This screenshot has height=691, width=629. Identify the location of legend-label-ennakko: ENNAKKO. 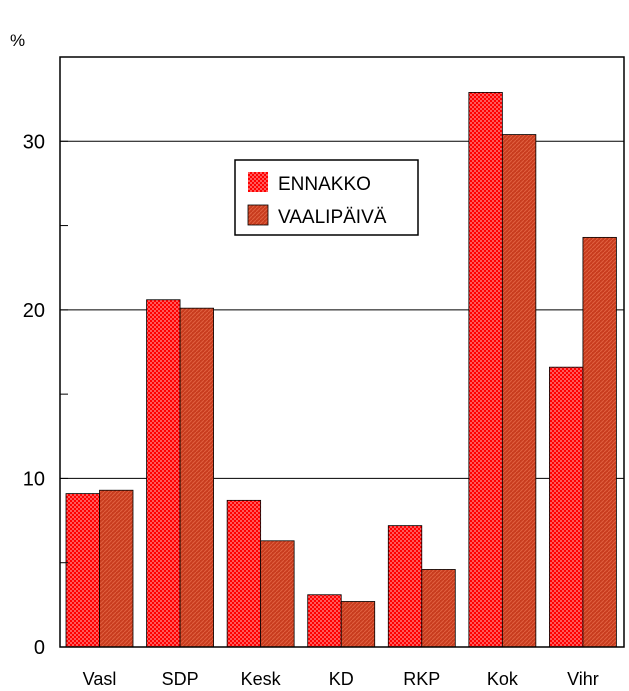
(324, 184).